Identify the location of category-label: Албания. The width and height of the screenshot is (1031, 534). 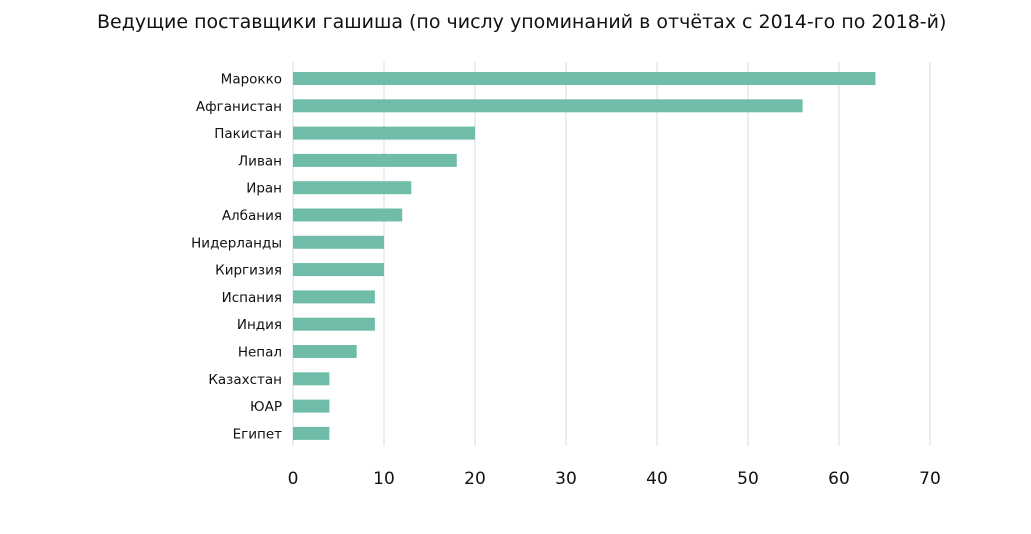
(252, 216).